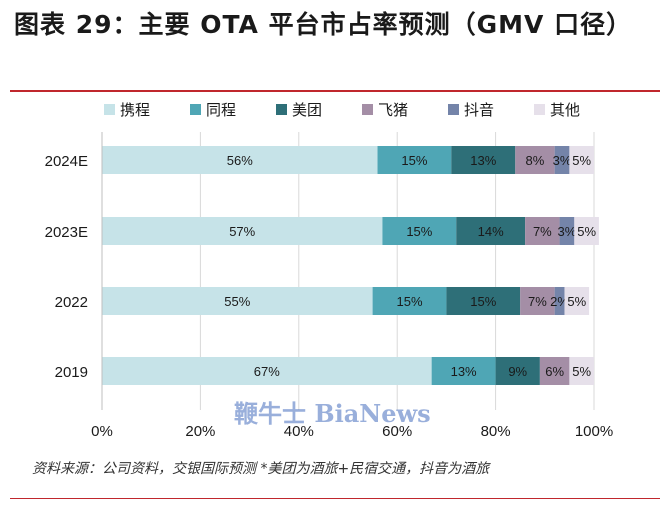 The height and width of the screenshot is (514, 670). I want to click on data-label: 55%, so click(237, 301).